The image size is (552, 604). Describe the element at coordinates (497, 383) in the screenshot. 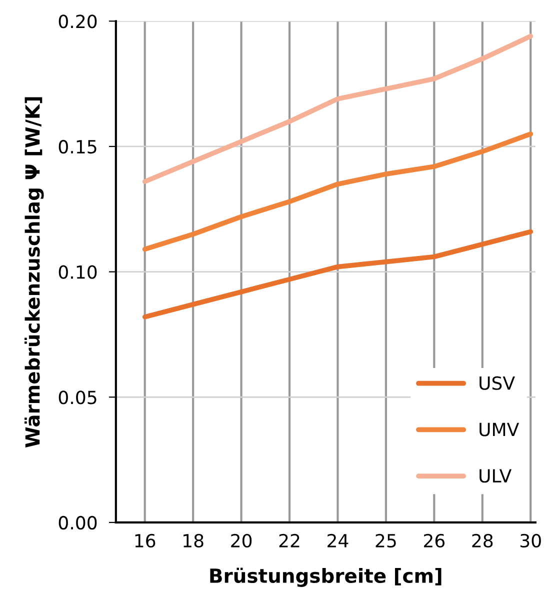

I see `legend-label: USV` at that location.